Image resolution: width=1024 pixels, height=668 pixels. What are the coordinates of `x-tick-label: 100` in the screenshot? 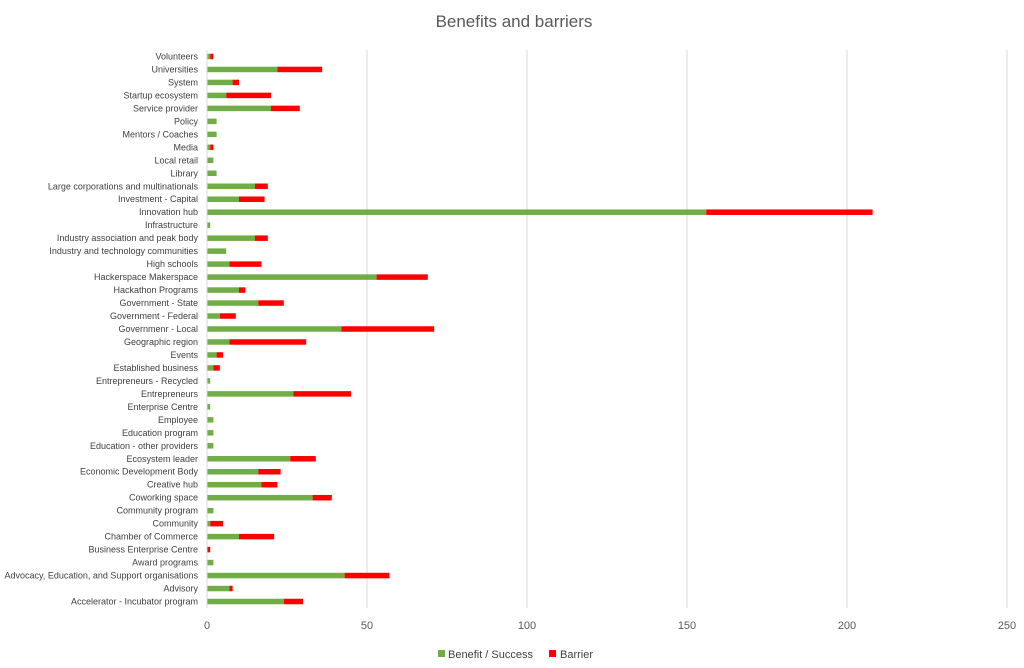 It's located at (527, 626).